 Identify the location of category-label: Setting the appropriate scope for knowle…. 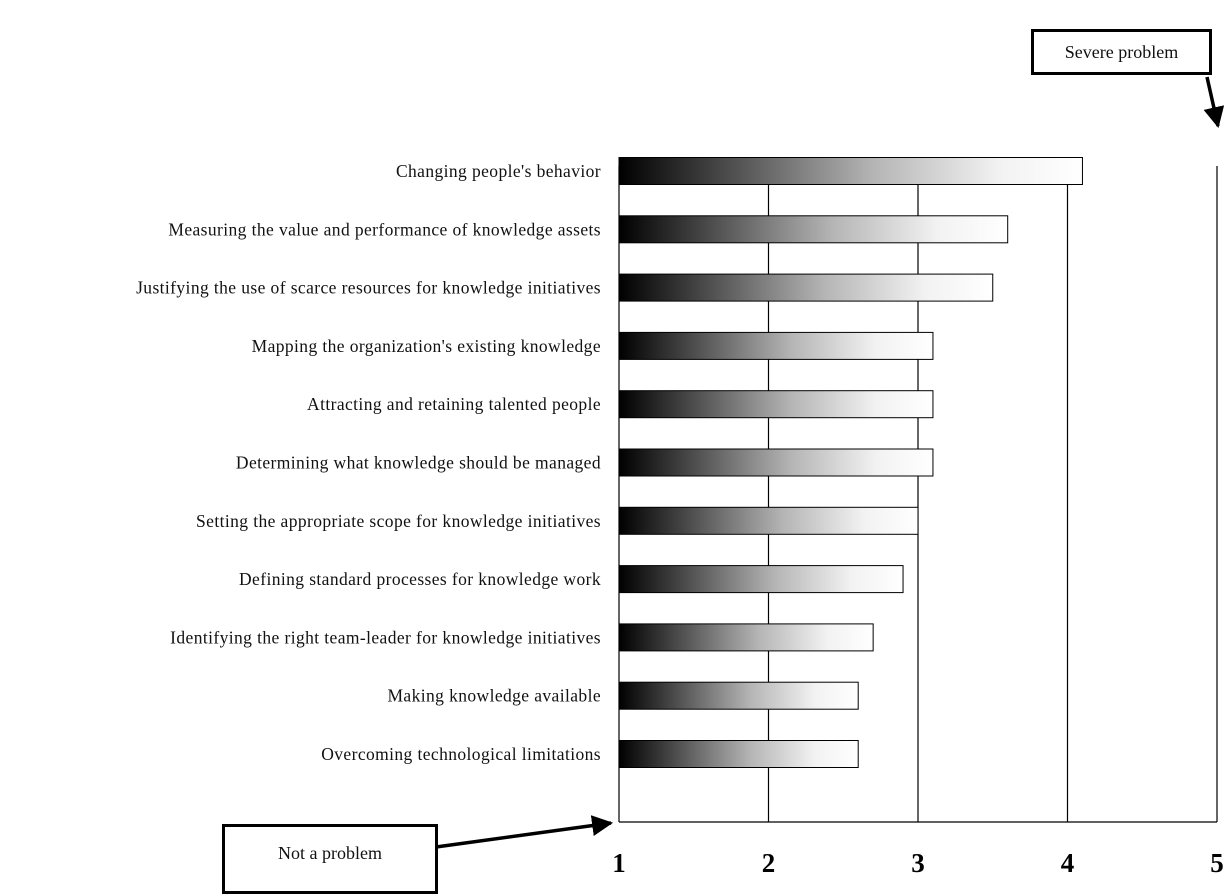
(398, 521).